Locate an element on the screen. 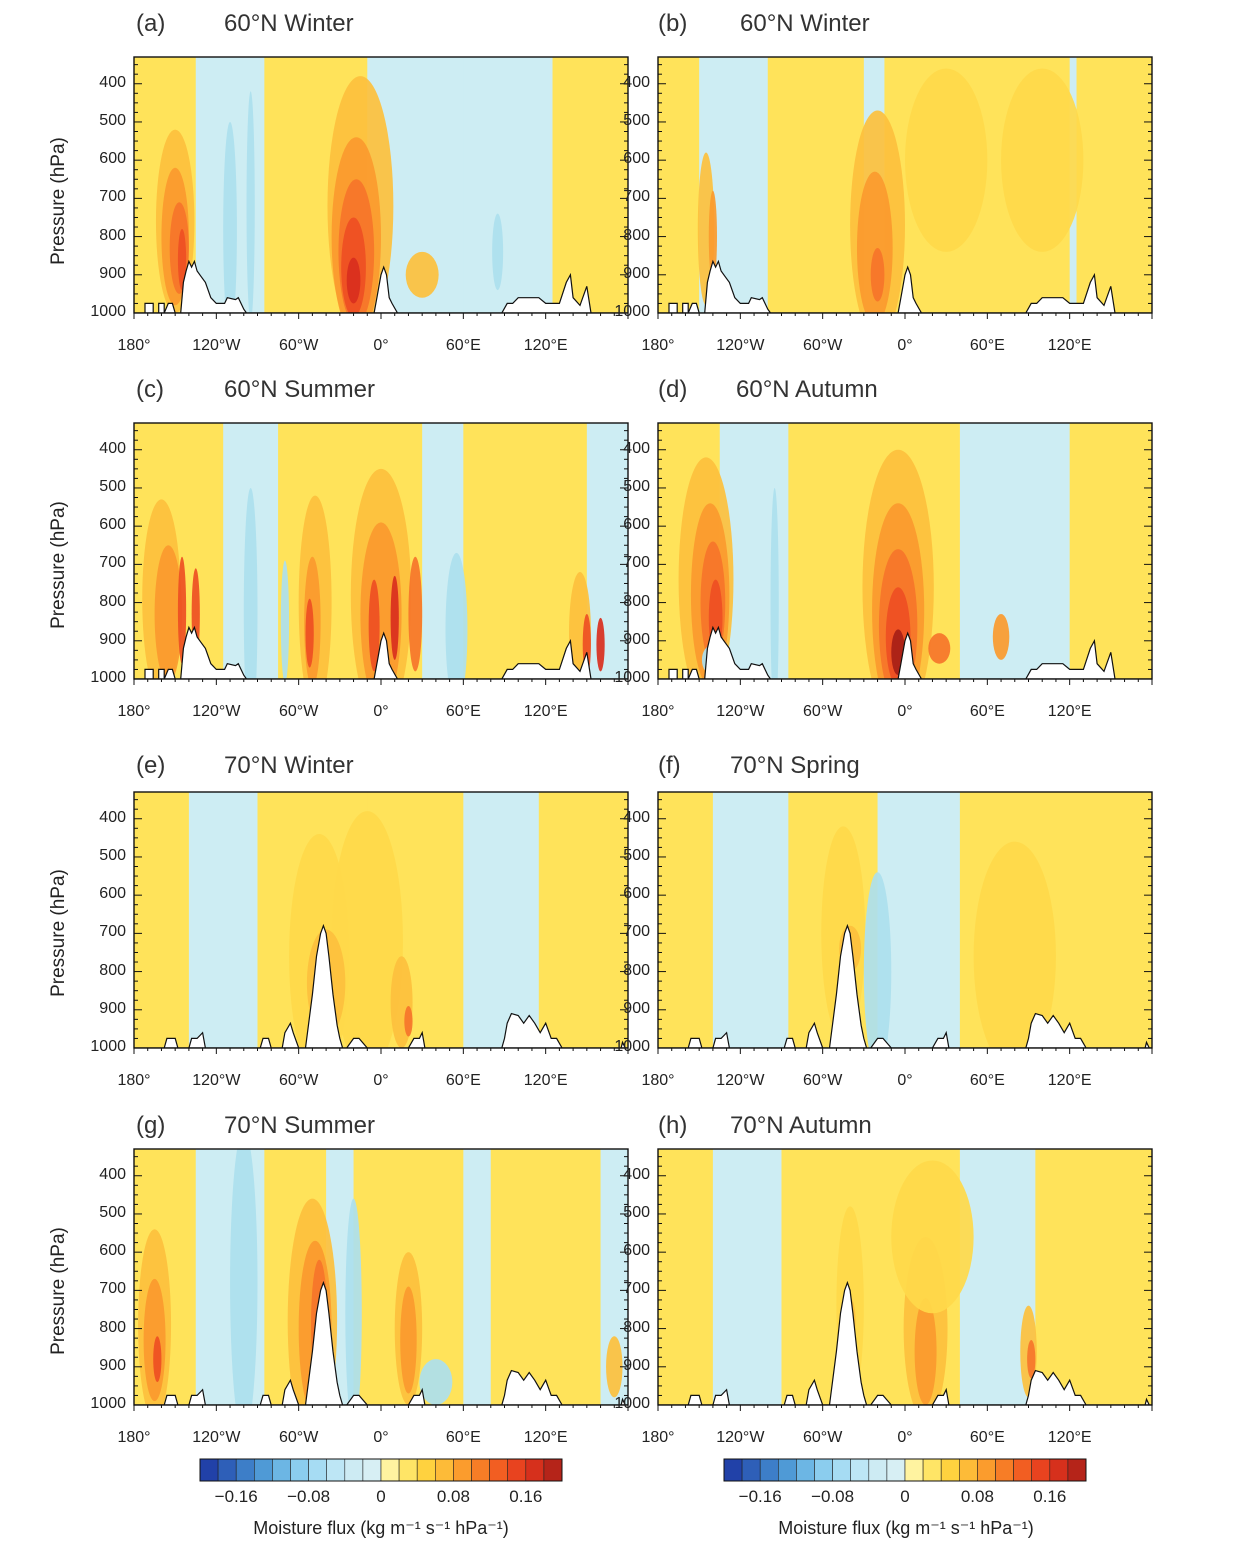  panel-label-e: (e) is located at coordinates (151, 765).